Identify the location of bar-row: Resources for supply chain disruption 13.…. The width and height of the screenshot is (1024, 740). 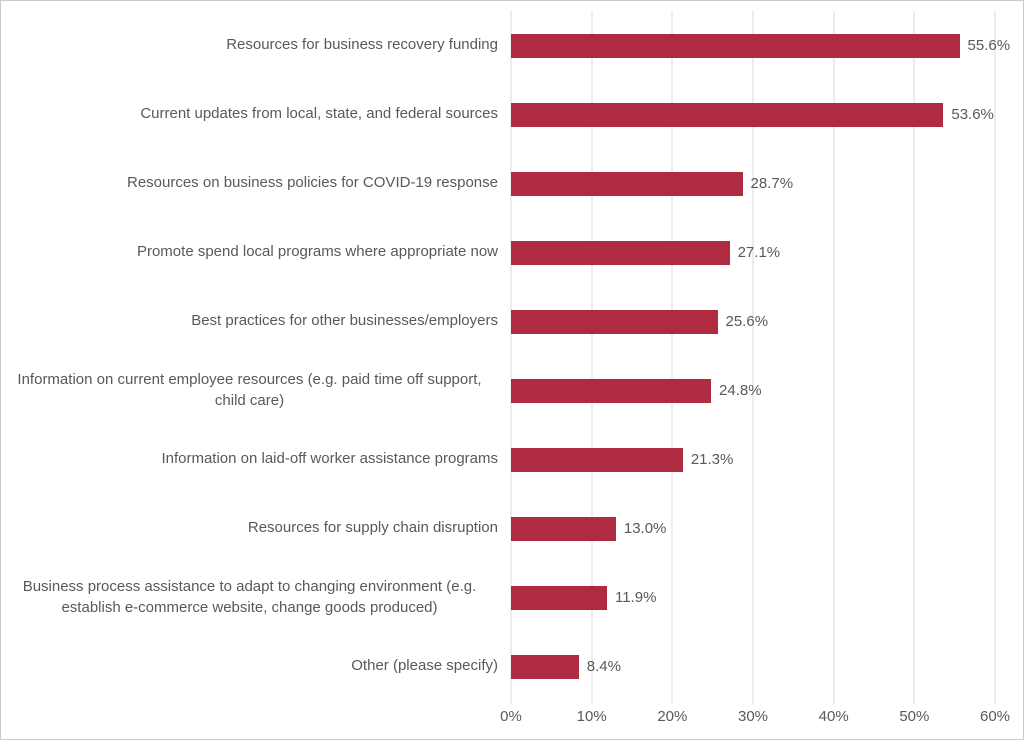
(512, 528).